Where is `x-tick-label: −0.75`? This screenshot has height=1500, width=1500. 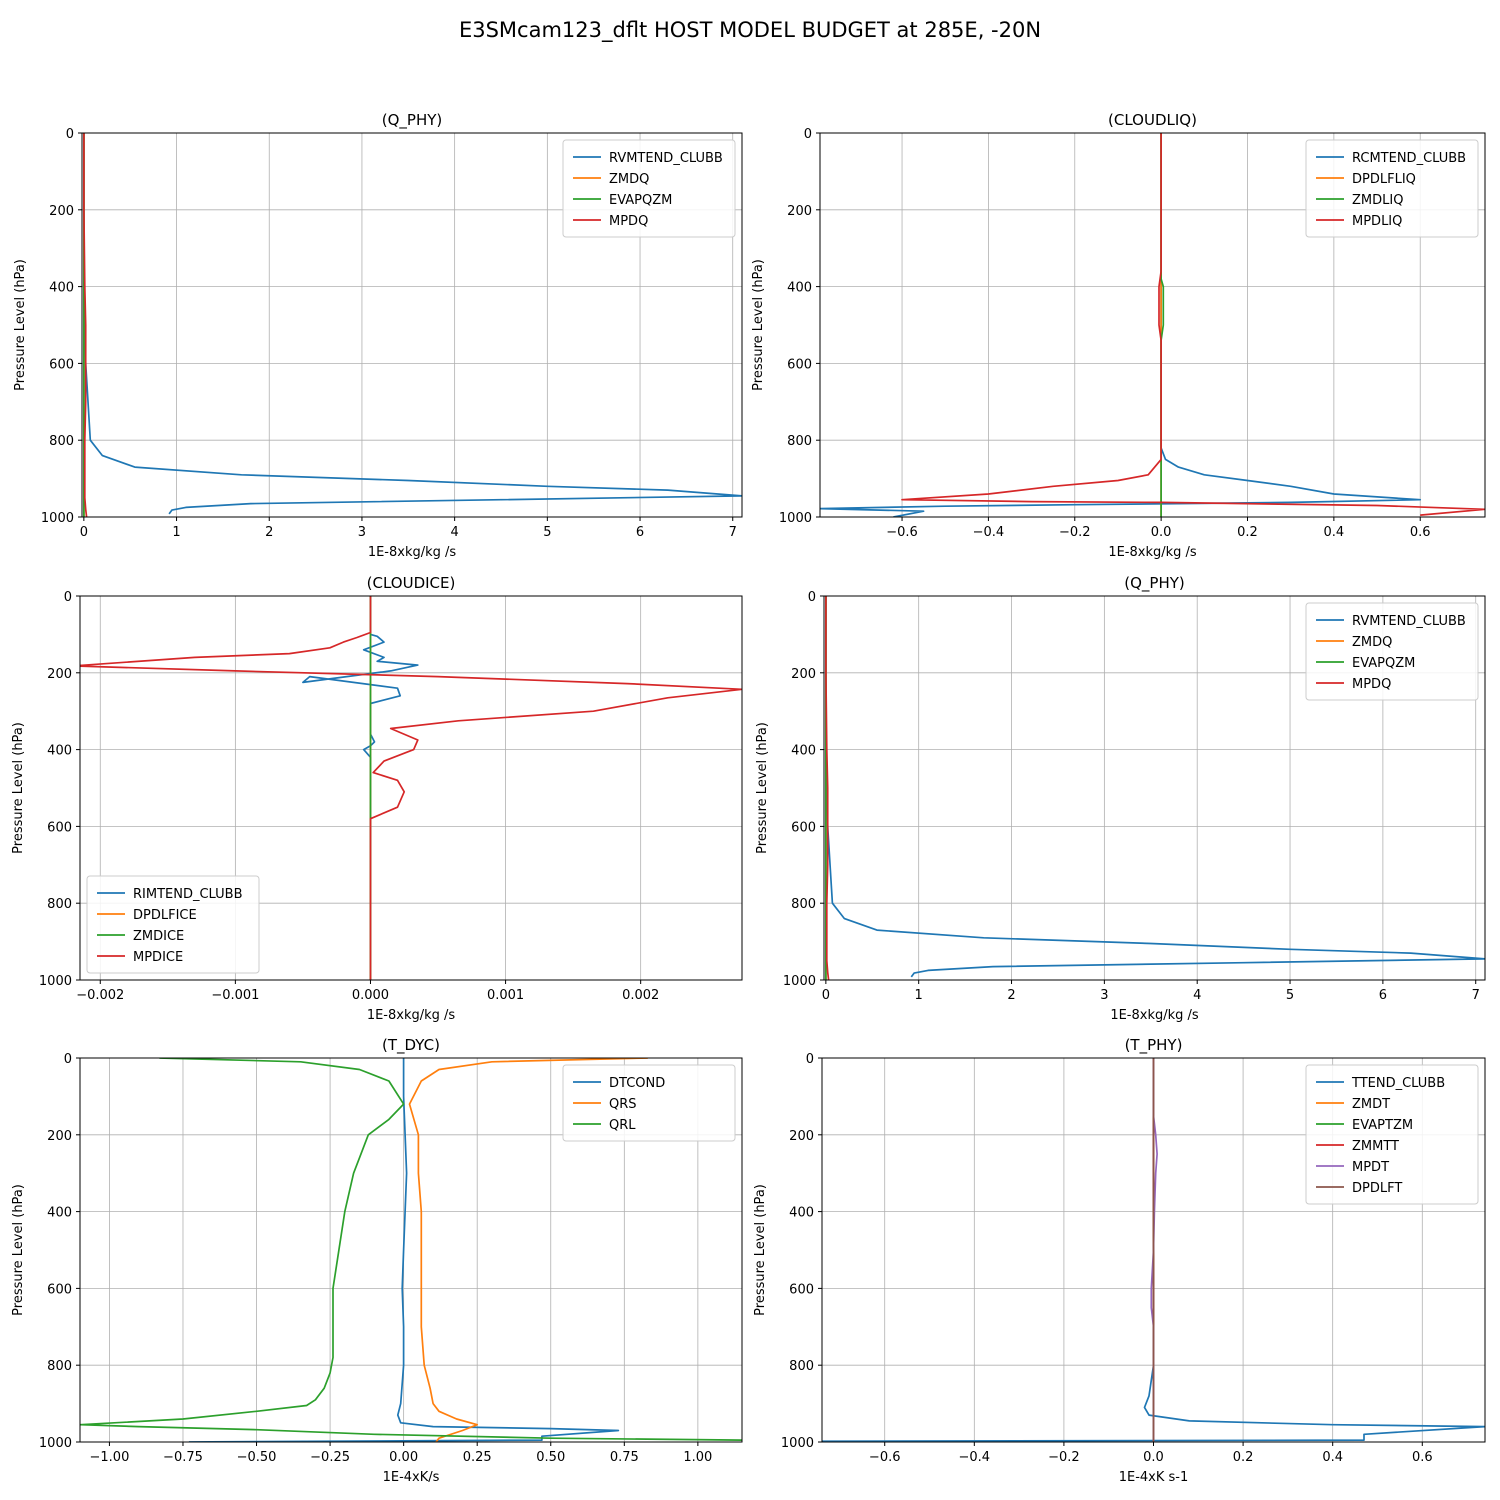
x-tick-label: −0.75 is located at coordinates (183, 1457).